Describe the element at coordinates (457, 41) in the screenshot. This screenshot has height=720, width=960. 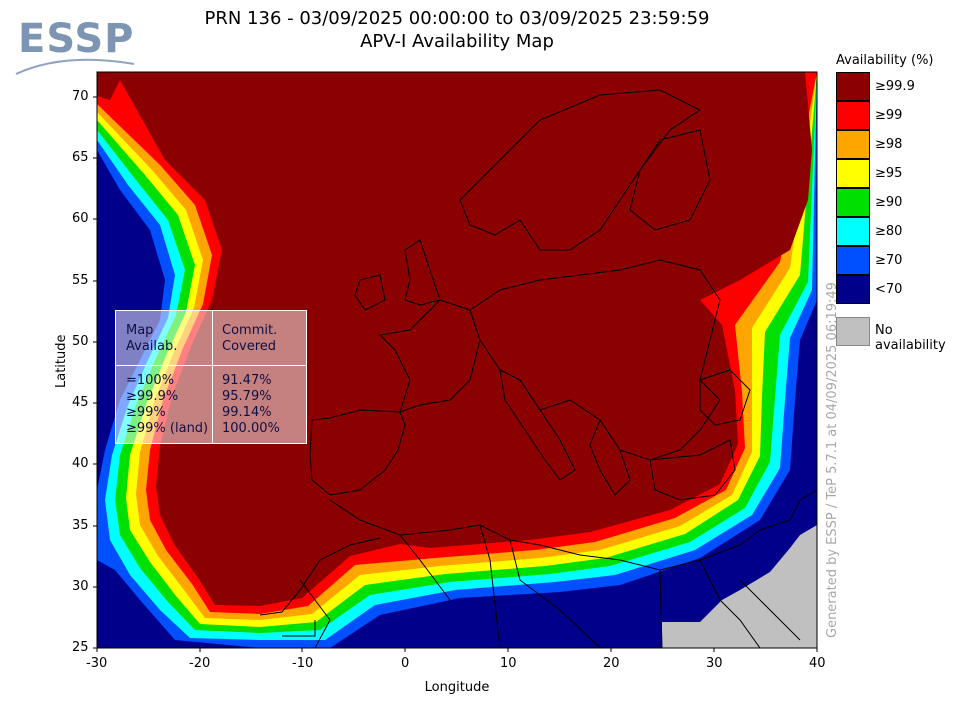
I see `map-subtitle: APV-I Availability Map` at that location.